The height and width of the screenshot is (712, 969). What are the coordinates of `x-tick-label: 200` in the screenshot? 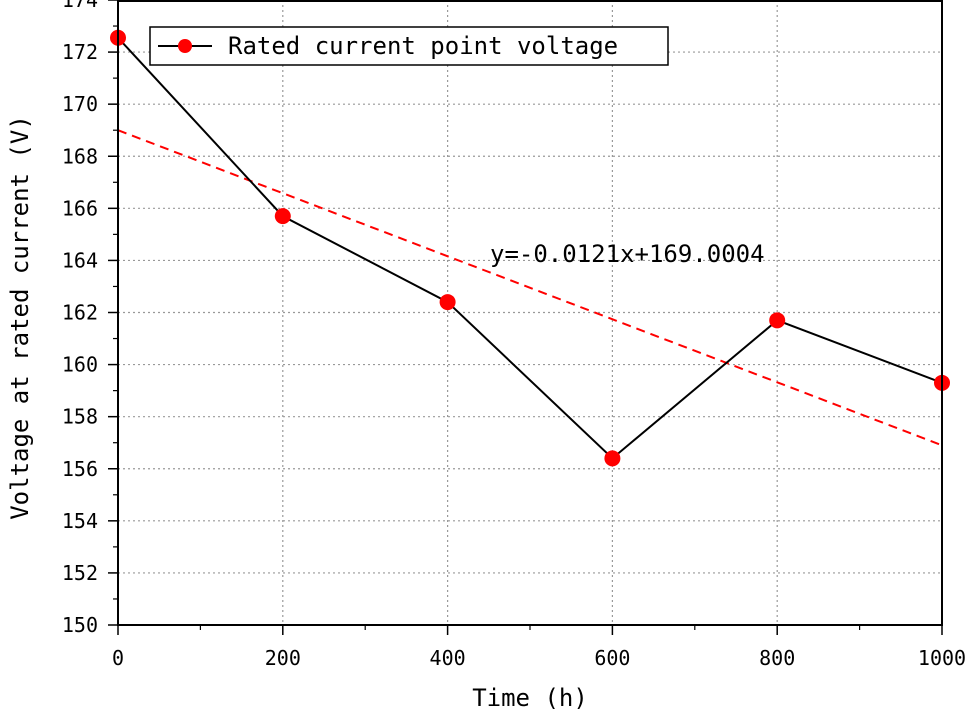 It's located at (283, 658).